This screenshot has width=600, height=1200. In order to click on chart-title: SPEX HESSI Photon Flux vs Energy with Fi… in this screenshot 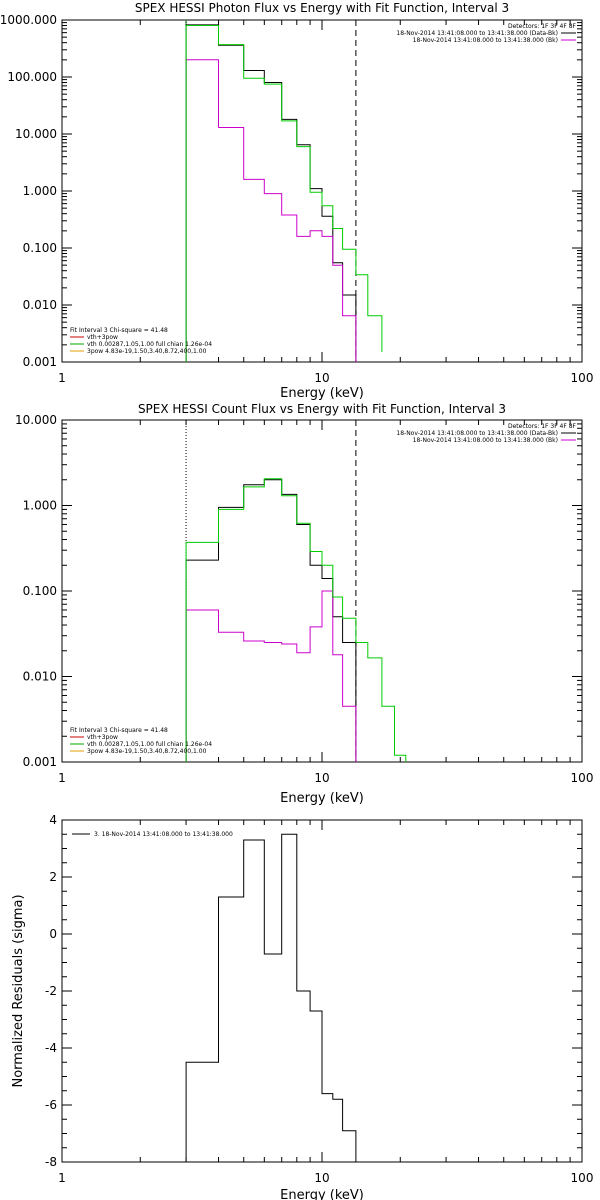, I will do `click(322, 8)`.